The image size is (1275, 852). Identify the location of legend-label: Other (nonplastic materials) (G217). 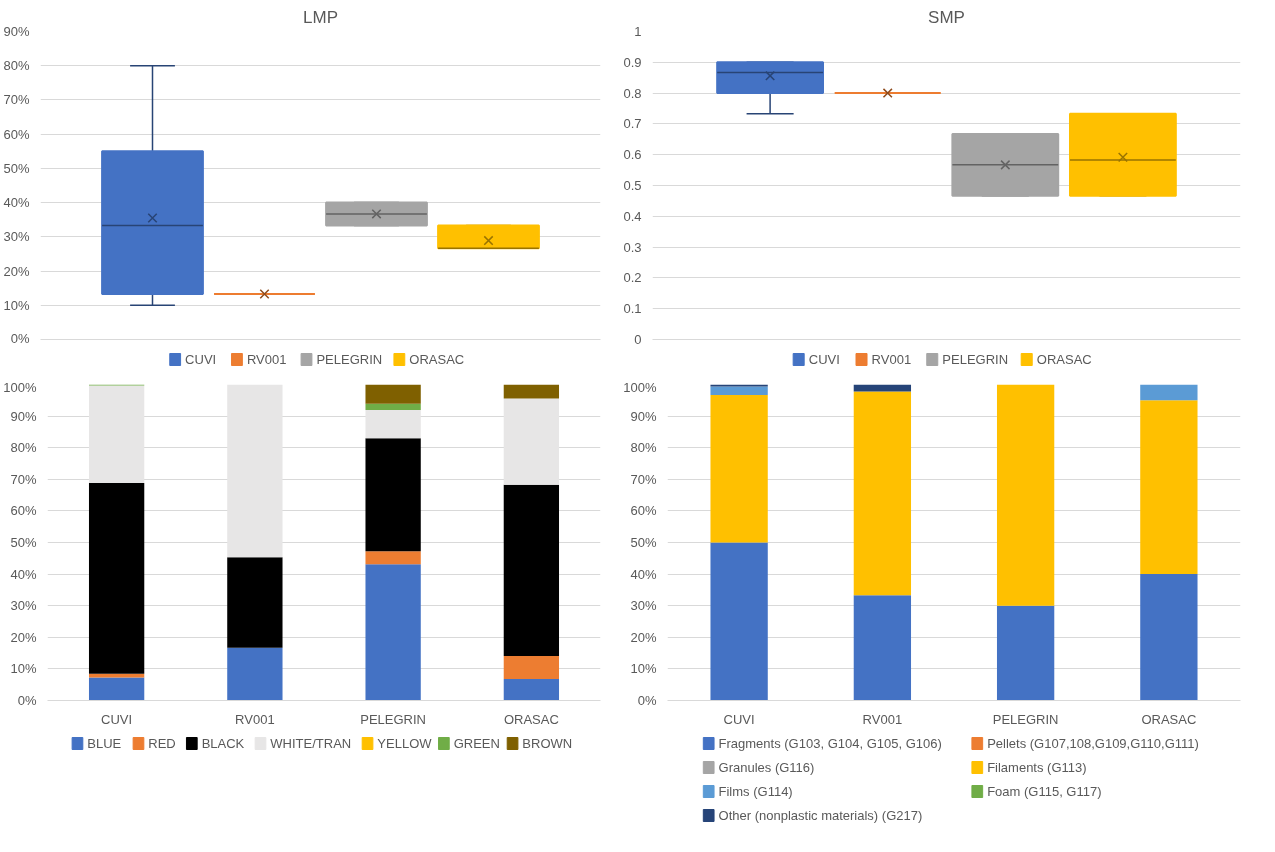
(820, 815).